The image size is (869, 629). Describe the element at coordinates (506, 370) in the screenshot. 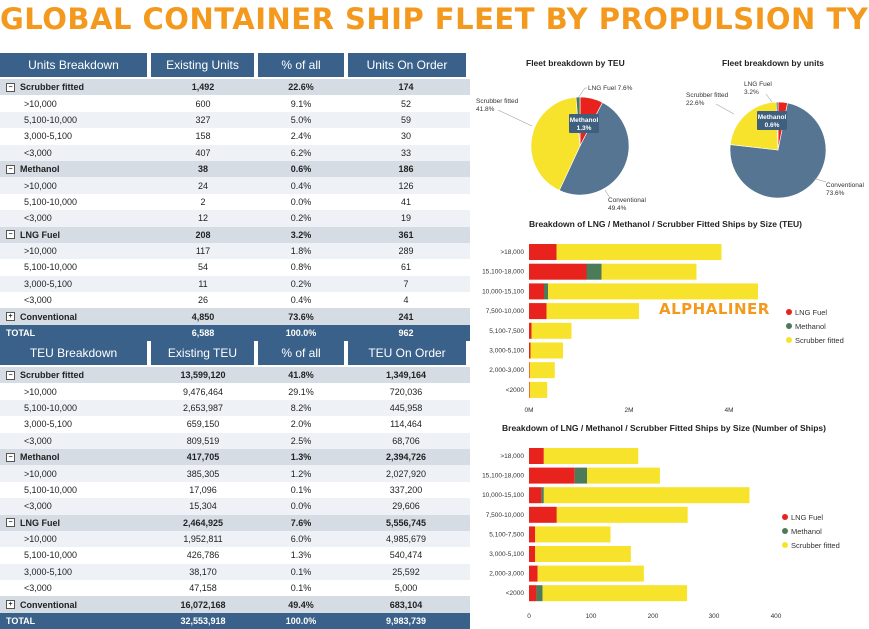

I see `y-tick-label: 2,000-3,000` at that location.